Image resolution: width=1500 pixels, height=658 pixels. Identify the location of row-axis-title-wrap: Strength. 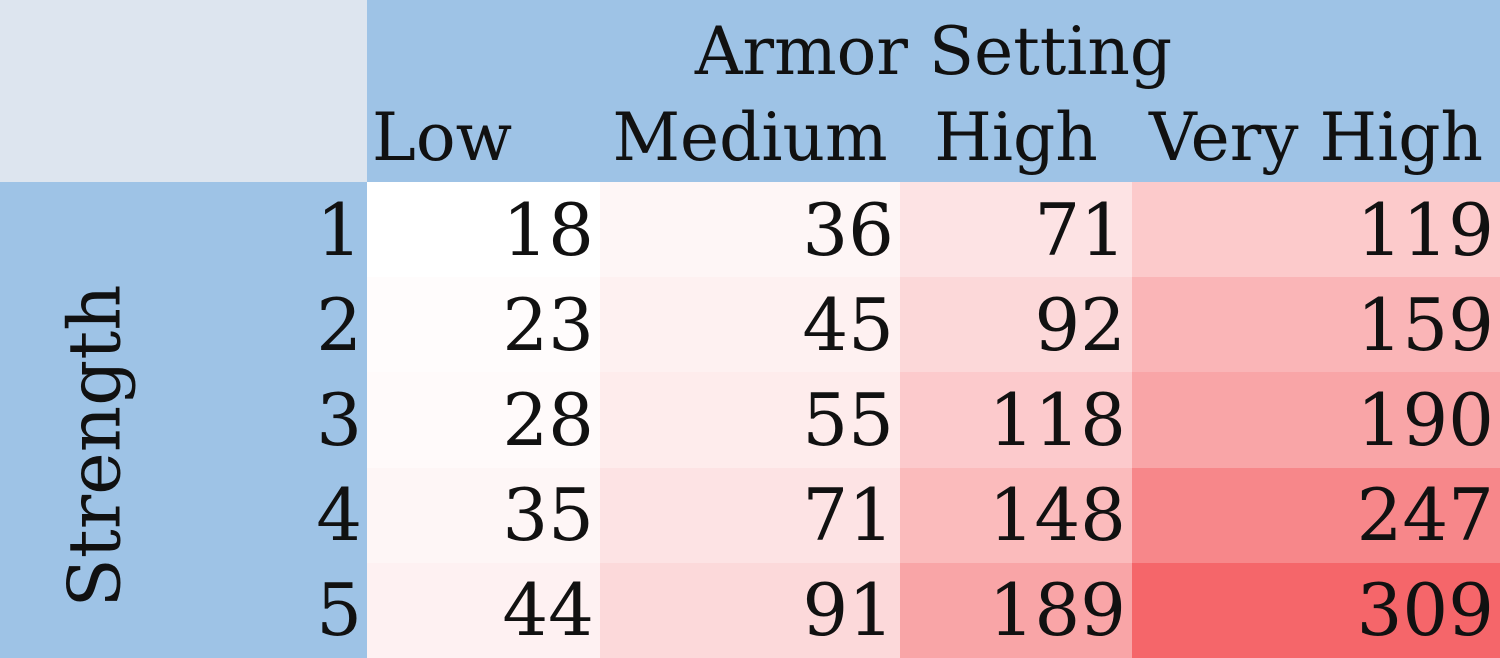
(95, 420).